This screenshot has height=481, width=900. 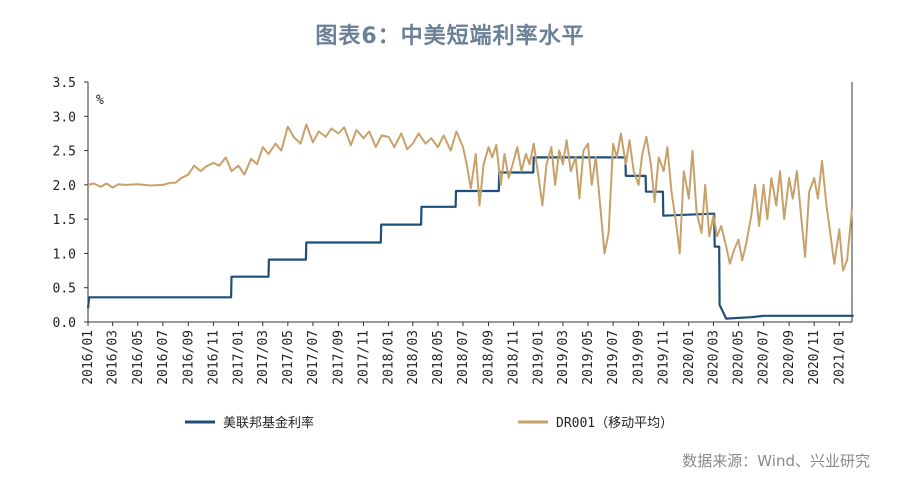 What do you see at coordinates (739, 357) in the screenshot?
I see `x-tick-label: 2020/05` at bounding box center [739, 357].